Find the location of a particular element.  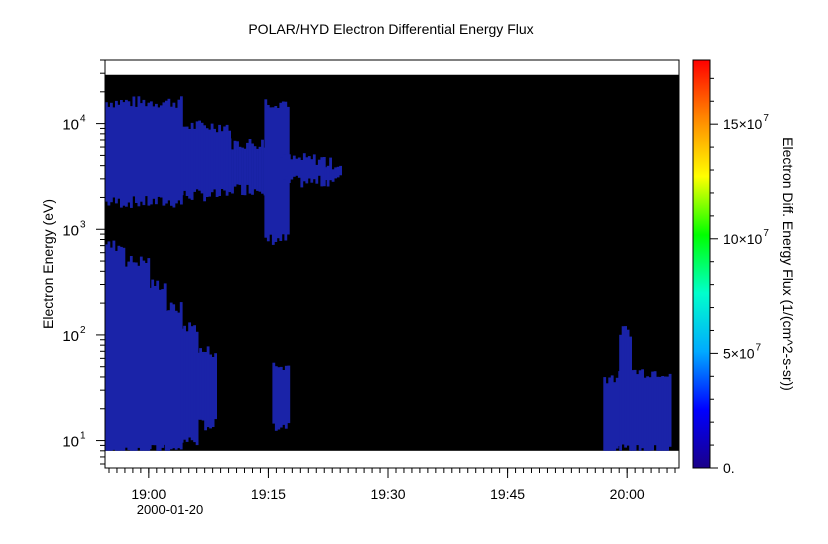

x-tick-label: 19:45 is located at coordinates (507, 494).